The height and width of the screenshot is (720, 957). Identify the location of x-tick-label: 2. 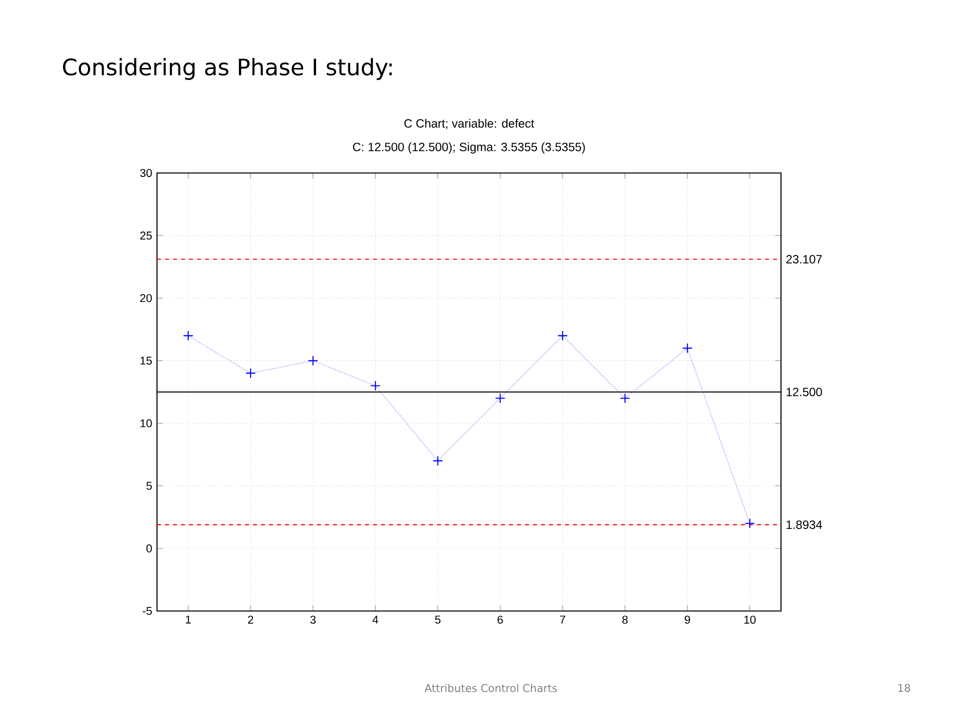
(251, 620).